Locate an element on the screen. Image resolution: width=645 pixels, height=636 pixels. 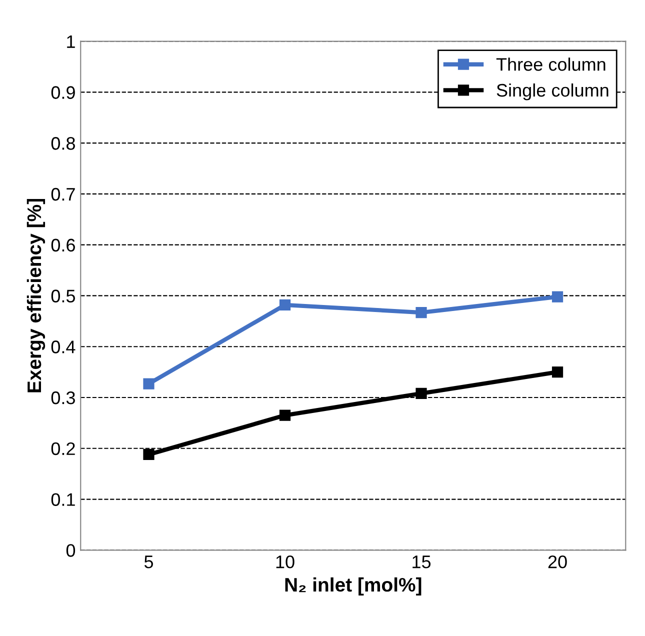
y-tick-label: 0.9 is located at coordinates (63, 92).